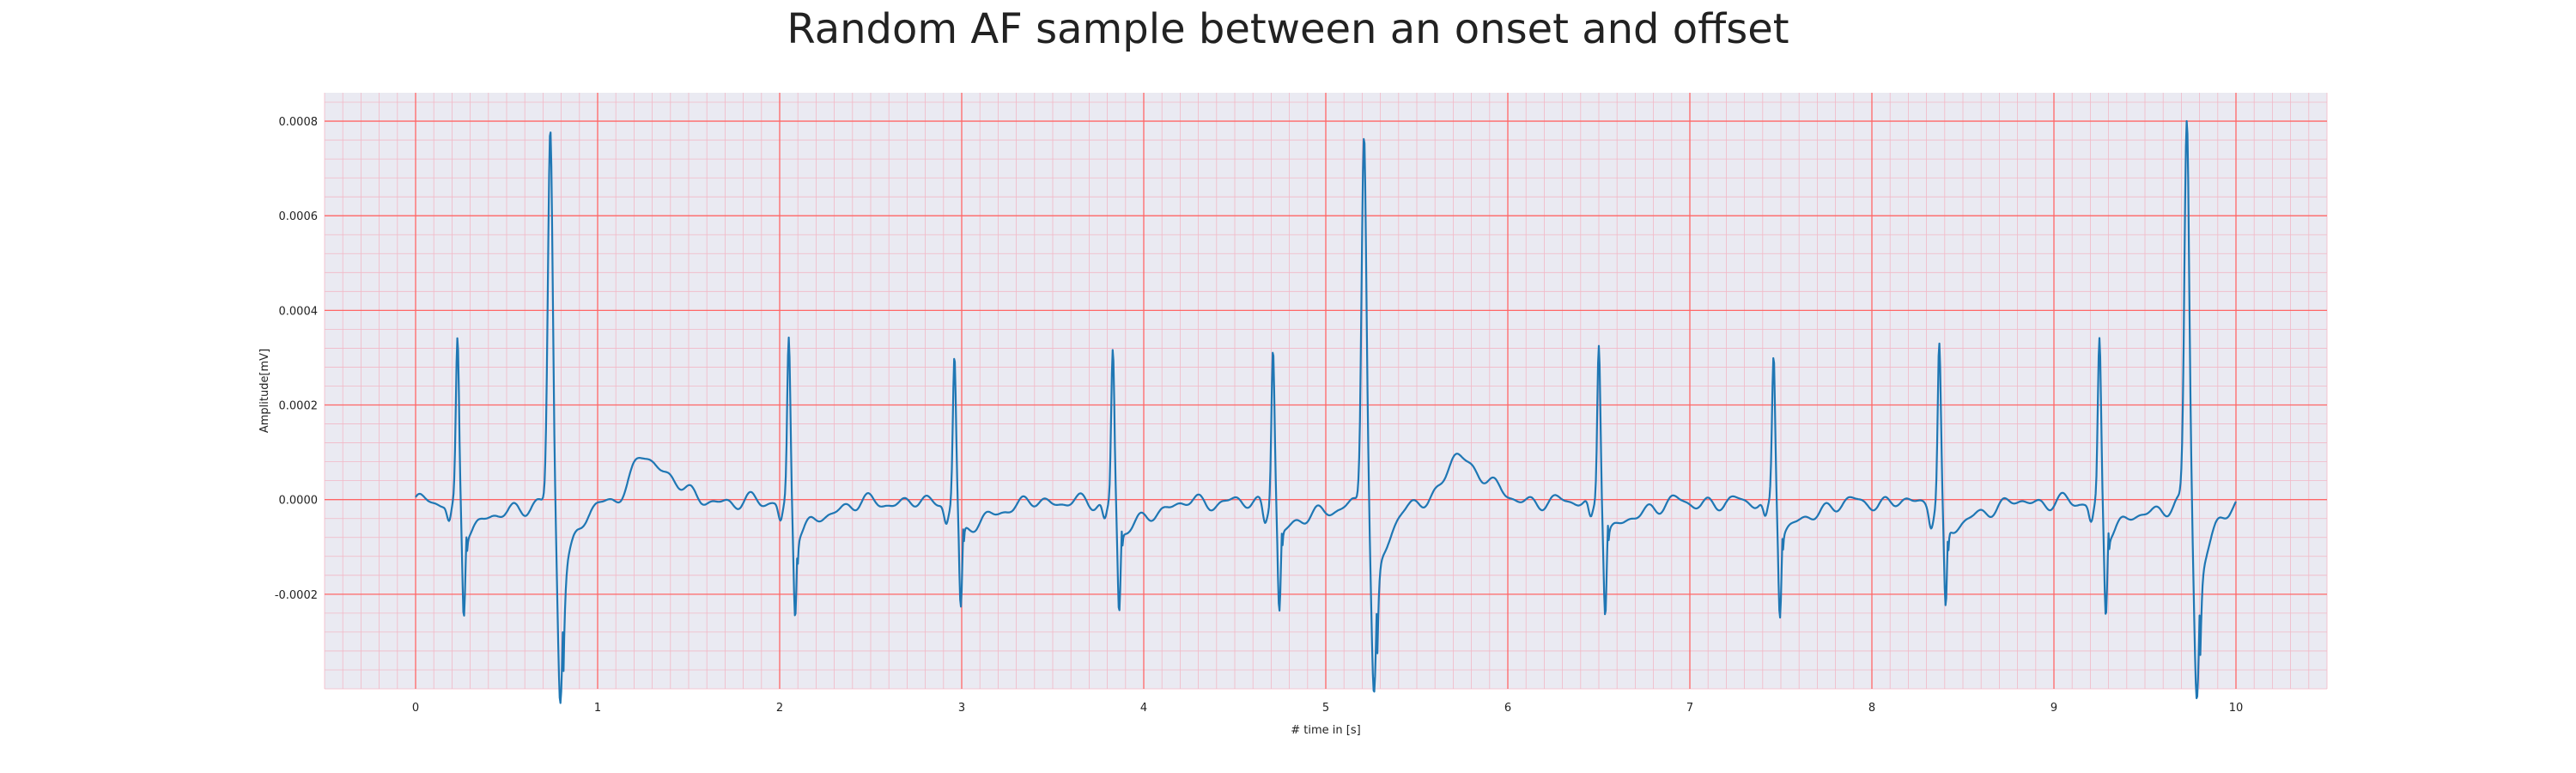  What do you see at coordinates (299, 501) in the screenshot?
I see `y-tick-label: 0.0000` at bounding box center [299, 501].